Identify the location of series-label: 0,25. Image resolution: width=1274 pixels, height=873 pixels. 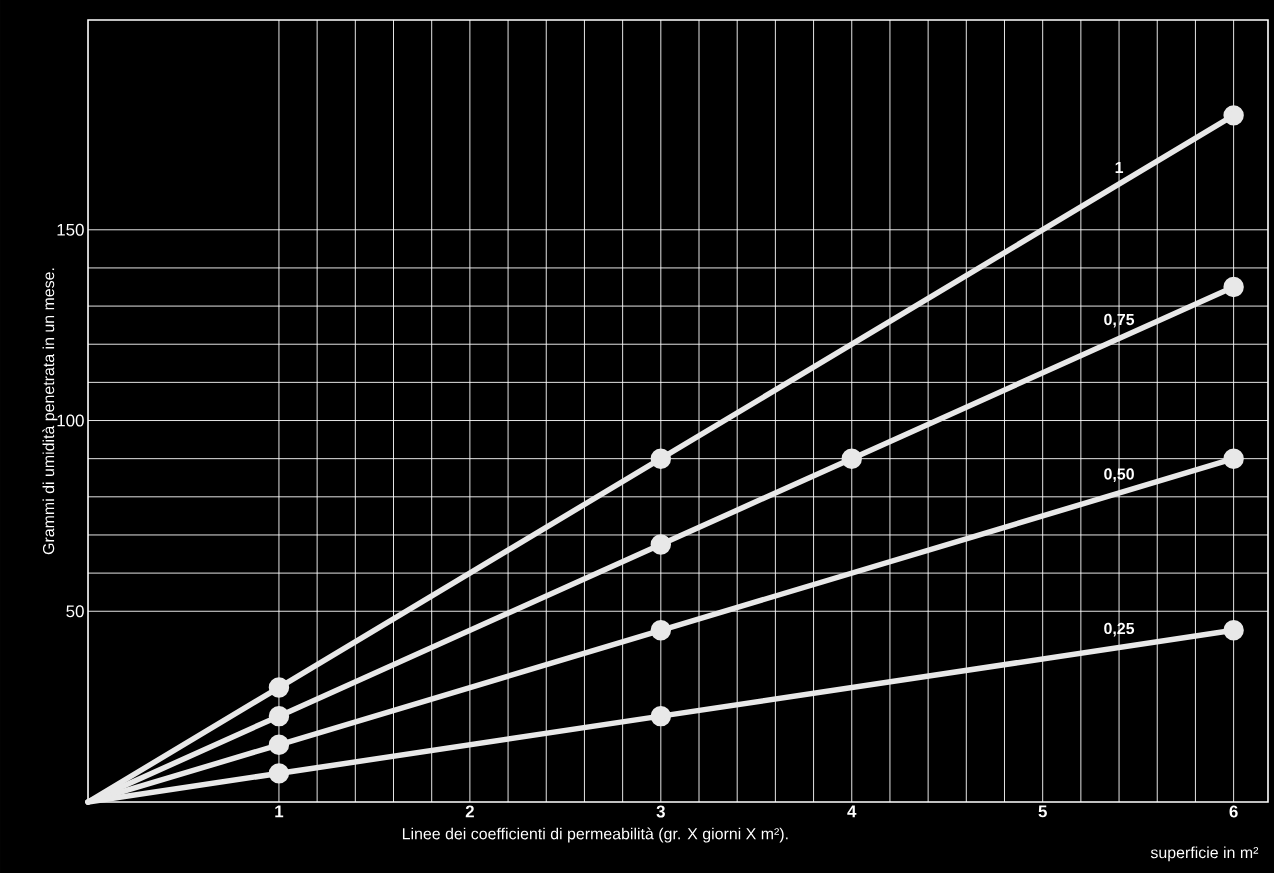
(1119, 629).